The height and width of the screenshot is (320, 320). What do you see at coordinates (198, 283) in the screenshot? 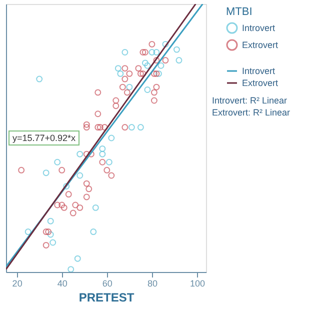
I see `x-tick-label: 100` at bounding box center [198, 283].